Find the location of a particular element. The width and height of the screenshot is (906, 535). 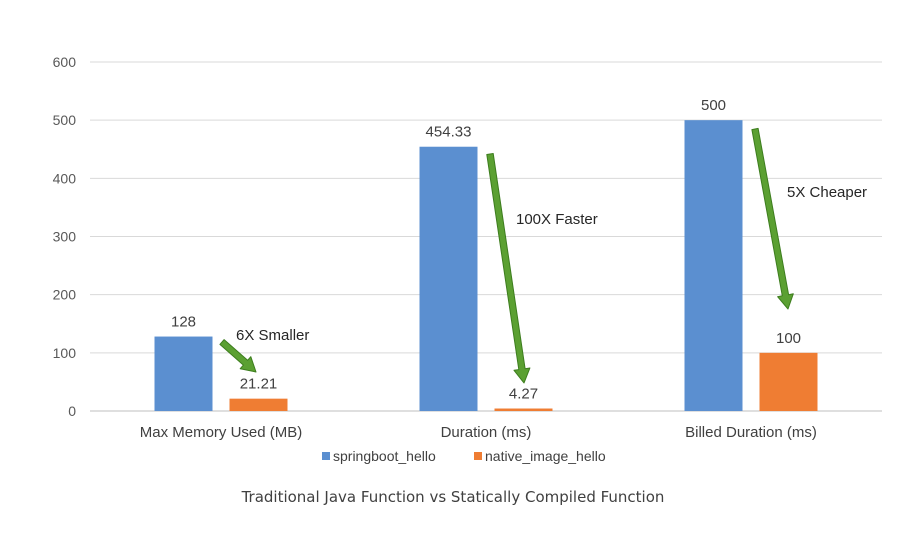

arrow-smaller is located at coordinates (238, 356).